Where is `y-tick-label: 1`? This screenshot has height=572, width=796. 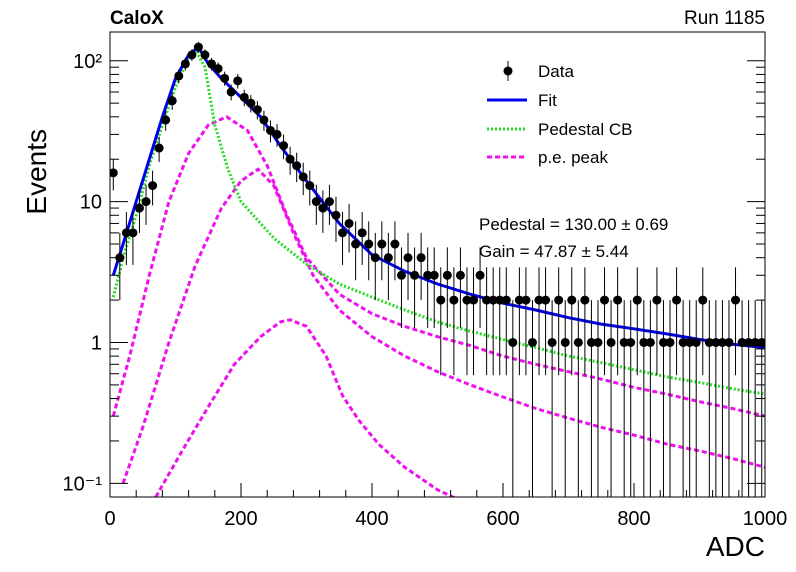
y-tick-label: 1 is located at coordinates (96, 343).